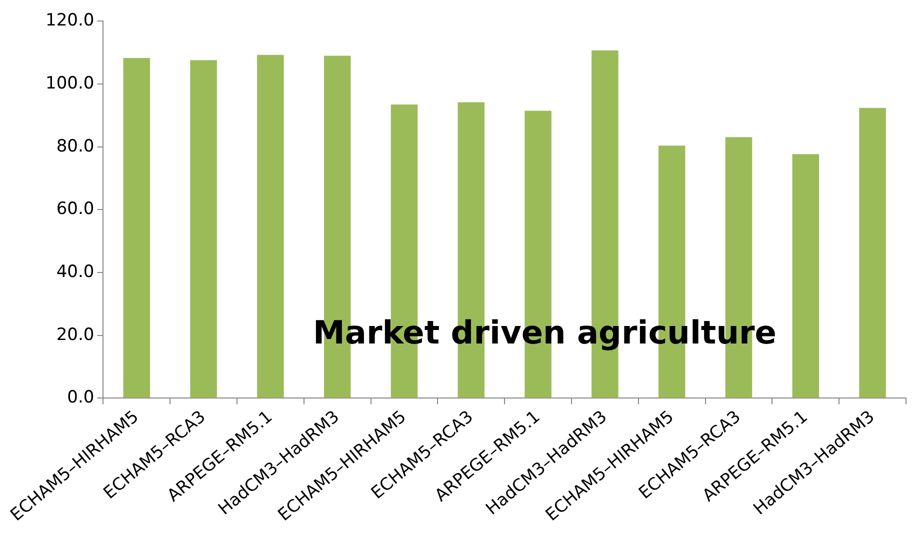 The image size is (922, 537). I want to click on y-tick-label: 100.0, so click(70, 83).